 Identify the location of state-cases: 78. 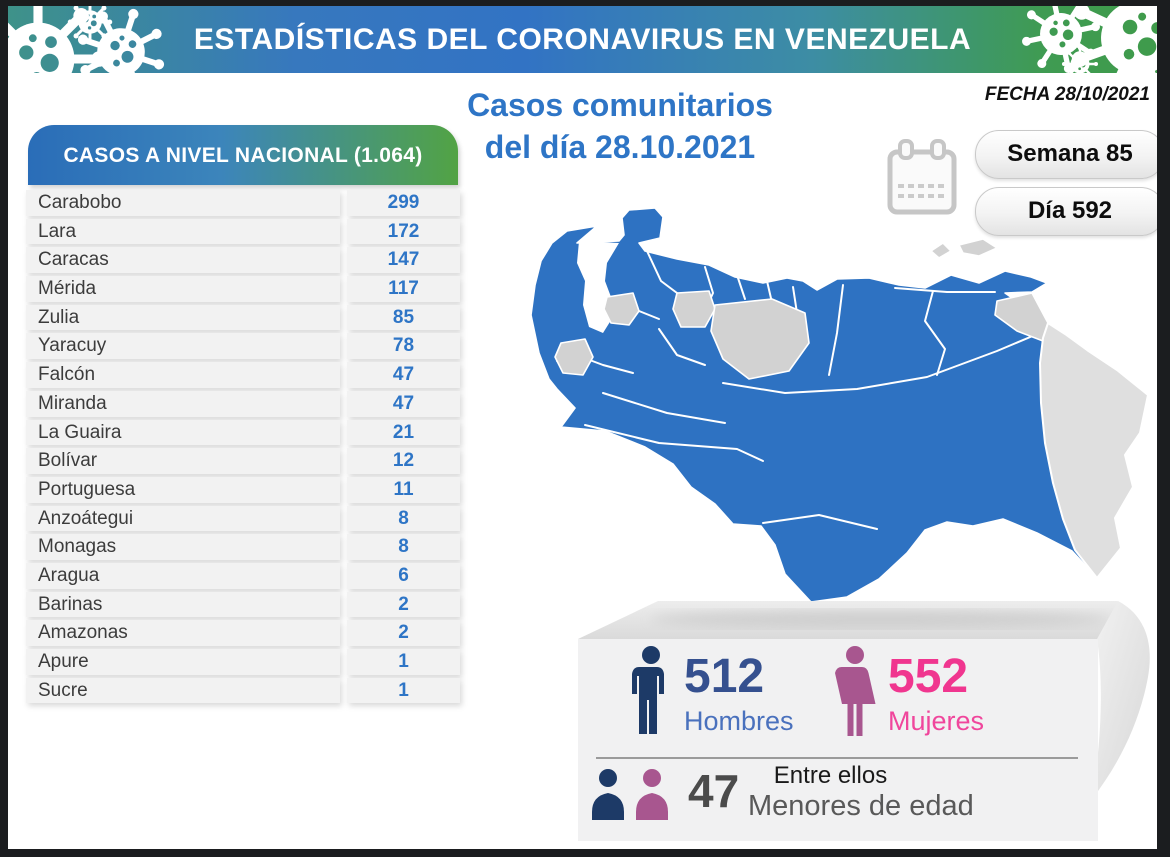
(403, 346).